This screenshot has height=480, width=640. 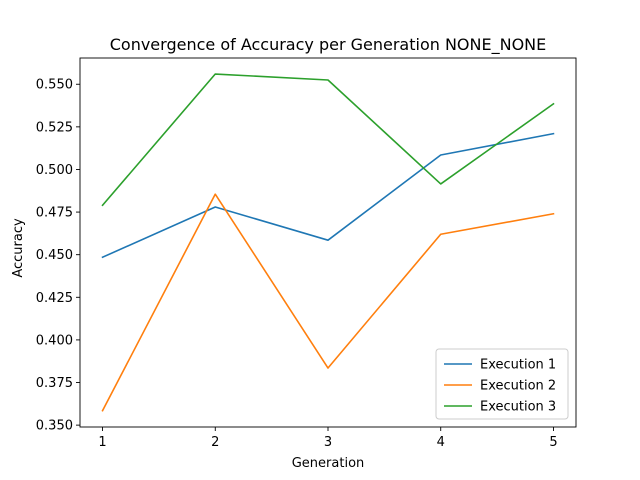 What do you see at coordinates (102, 442) in the screenshot?
I see `x-tick-label: 1` at bounding box center [102, 442].